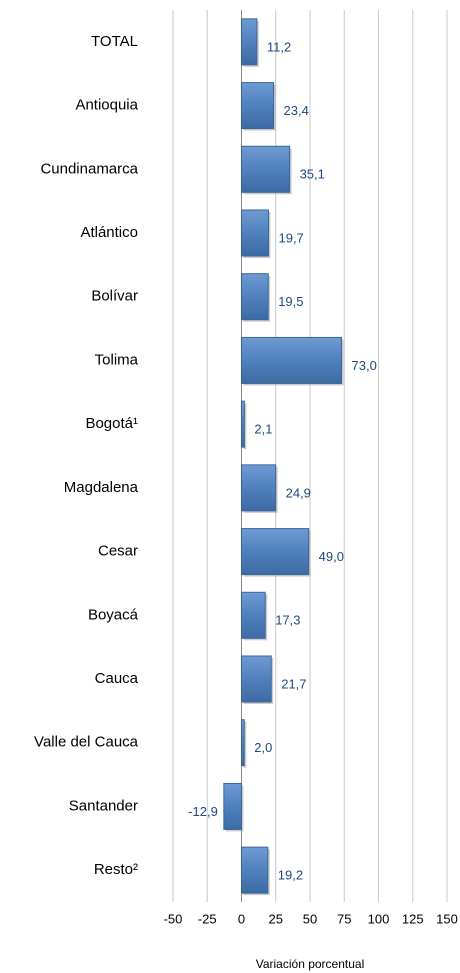 The image size is (460, 973). Describe the element at coordinates (310, 964) in the screenshot. I see `x-axis-title: Variación porcentual` at that location.